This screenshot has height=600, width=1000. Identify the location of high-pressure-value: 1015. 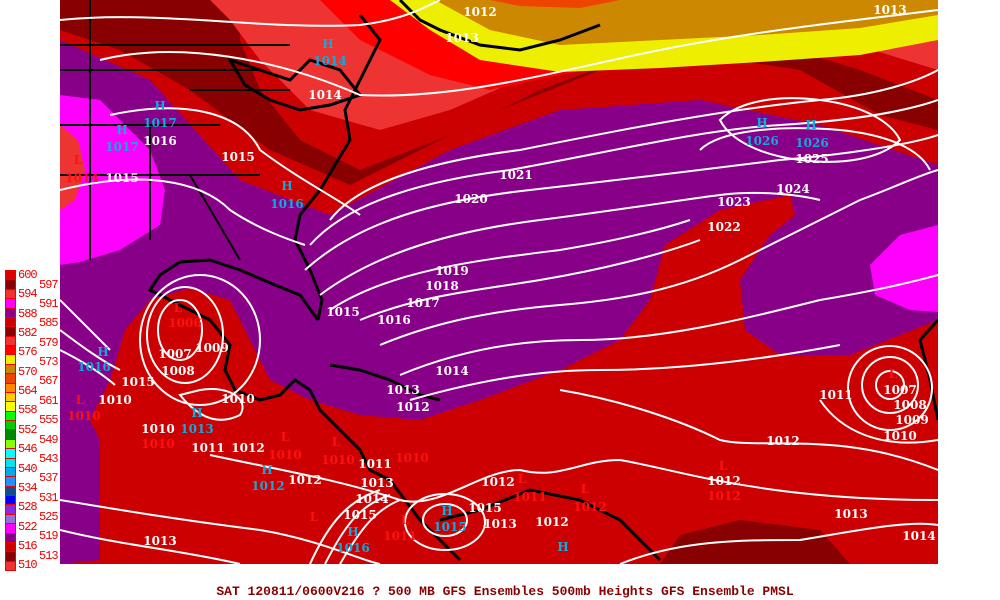
(449, 527).